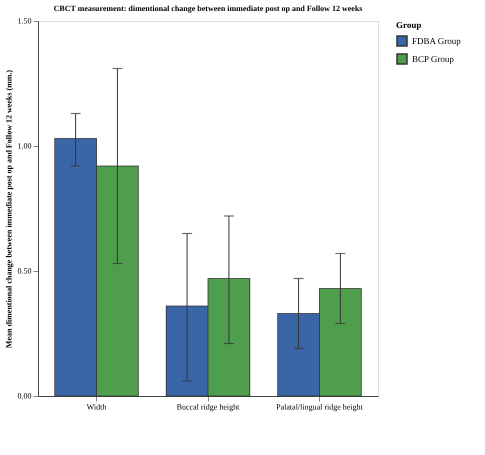  I want to click on y-axis-title: Mean dimentional change between immediate post op and Follow 12 weeks (mm.), so click(9, 209).